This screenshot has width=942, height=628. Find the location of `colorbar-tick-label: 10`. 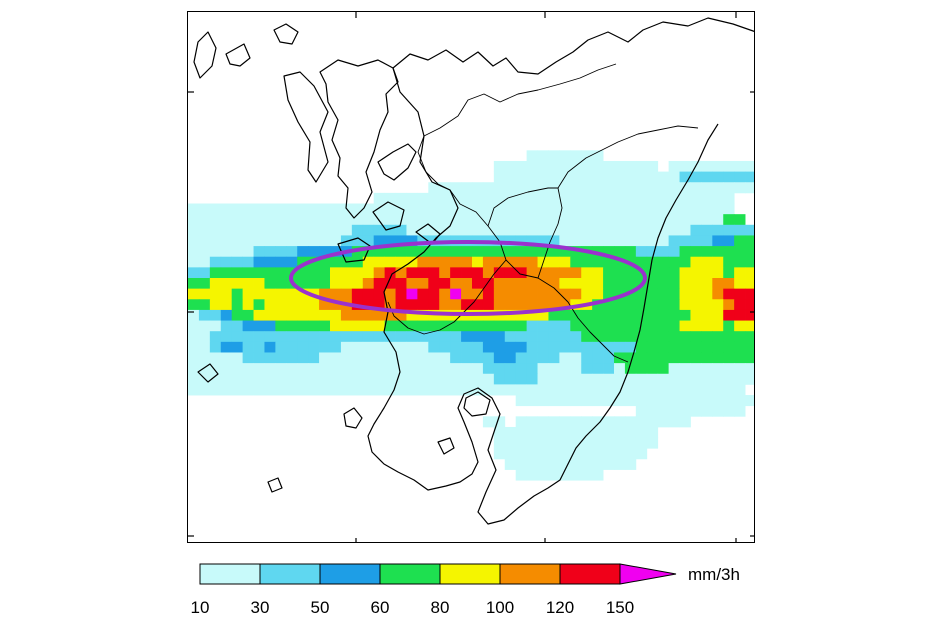

colorbar-tick-label: 10 is located at coordinates (200, 607).